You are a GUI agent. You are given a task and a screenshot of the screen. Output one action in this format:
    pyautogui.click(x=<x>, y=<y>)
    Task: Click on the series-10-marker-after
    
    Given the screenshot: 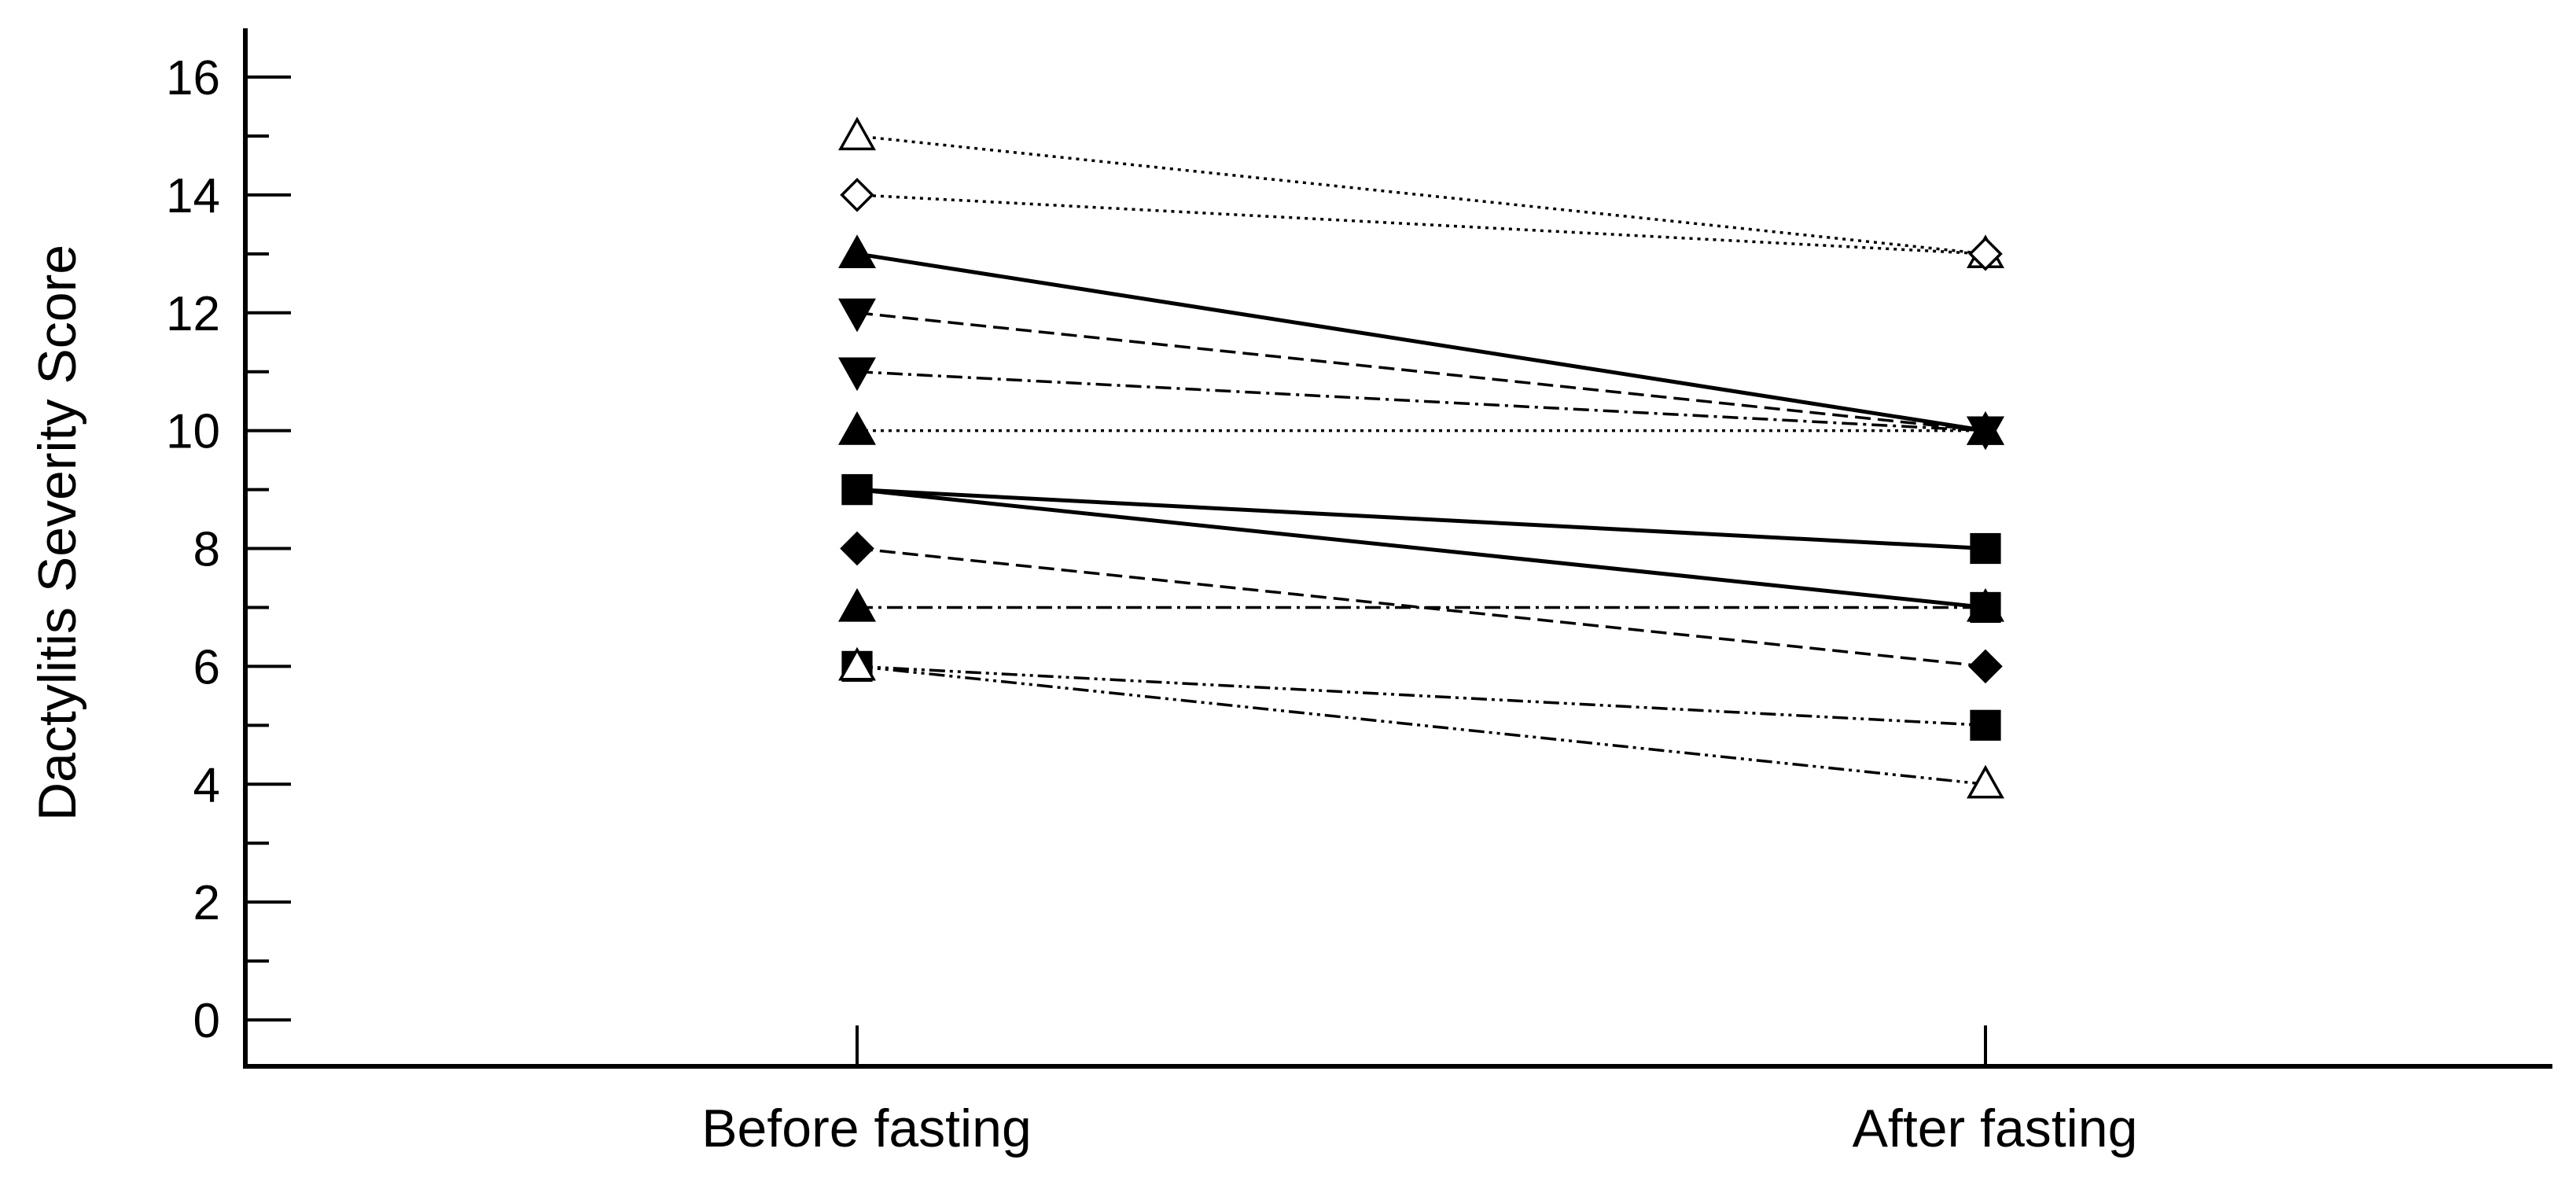 What is the action you would take?
    pyautogui.click(x=1985, y=604)
    